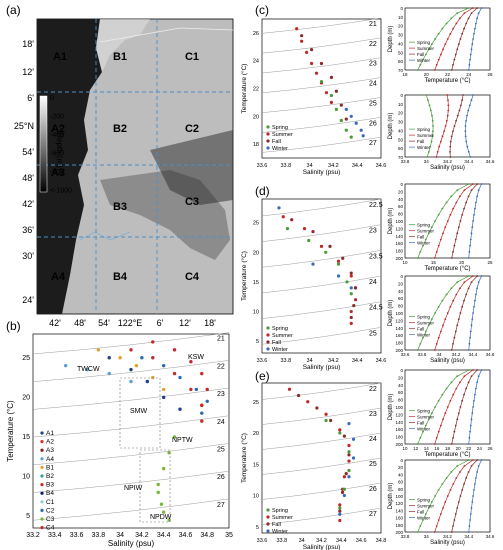  What do you see at coordinates (381, 361) in the screenshot?
I see `x-tick-label: 34.6` at bounding box center [381, 361].